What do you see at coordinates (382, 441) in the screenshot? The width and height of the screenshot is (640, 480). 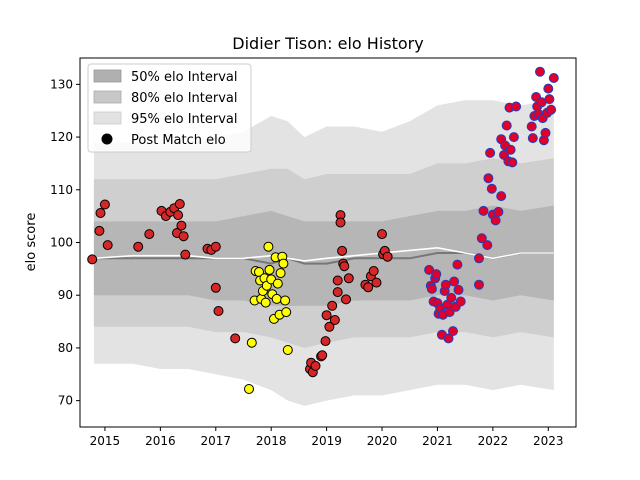 I see `x-tick-label: 2020` at bounding box center [382, 441].